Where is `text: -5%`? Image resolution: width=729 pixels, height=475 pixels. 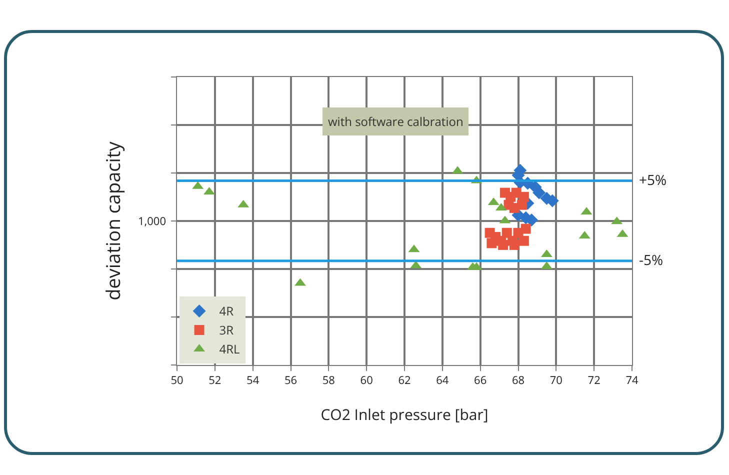 text: -5% is located at coordinates (651, 260).